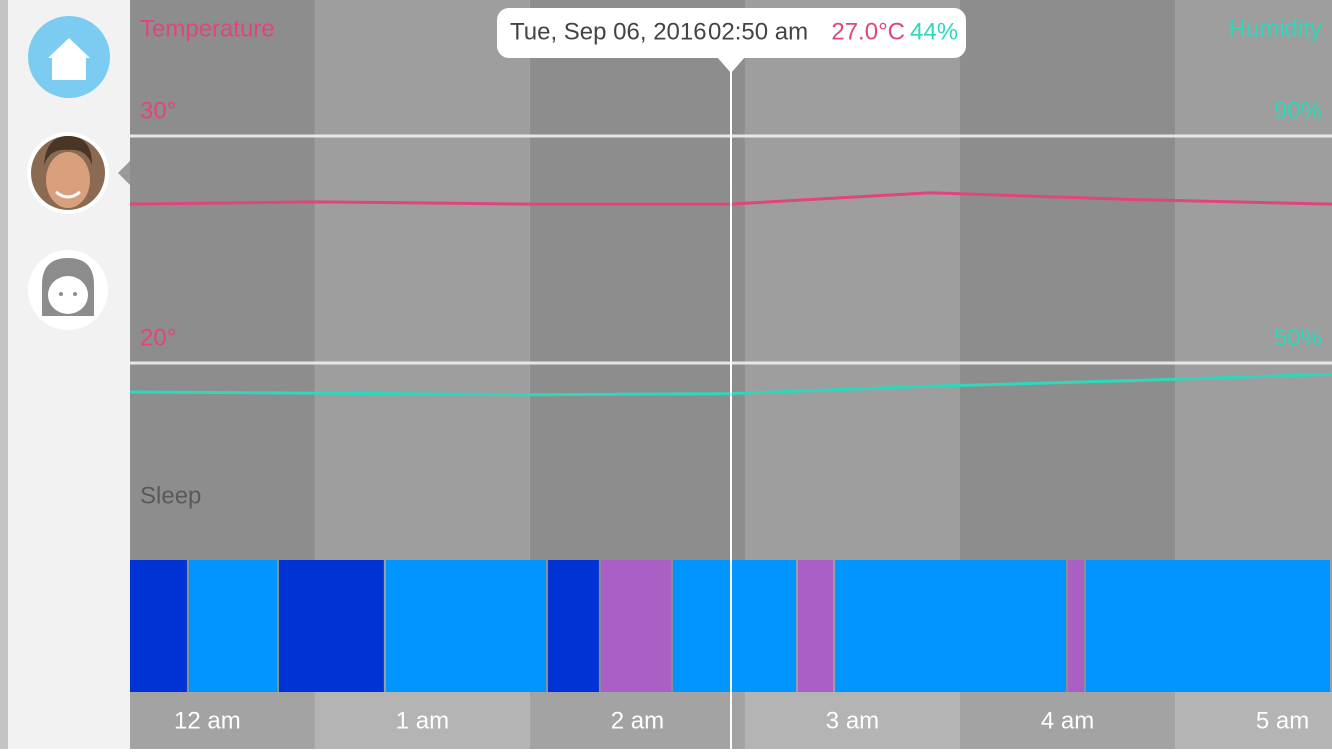 Image resolution: width=1332 pixels, height=754 pixels. I want to click on tooltip-time: 02:50 am, so click(758, 31).